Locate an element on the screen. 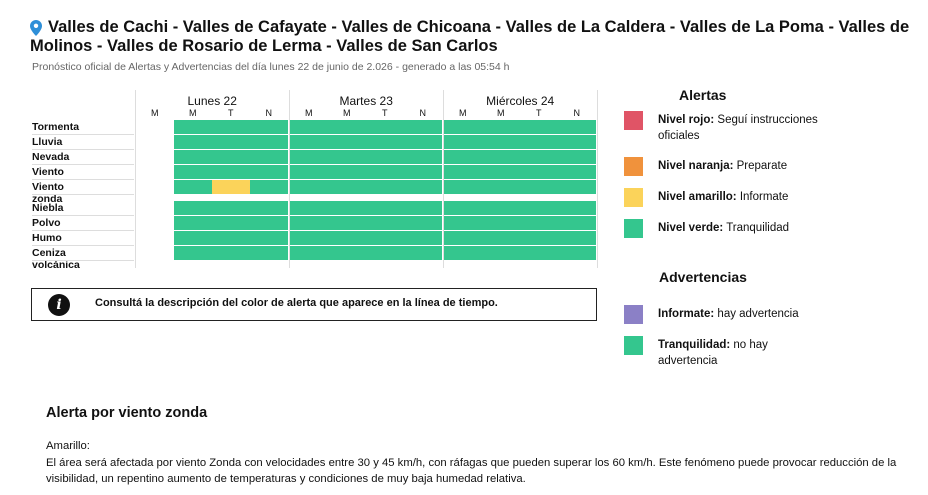  legend-item-desc: no hay advertencia is located at coordinates (713, 353).